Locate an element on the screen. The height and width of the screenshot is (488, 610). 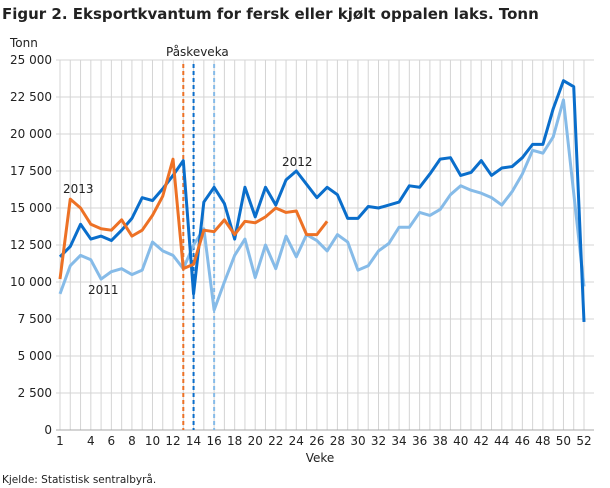
y-tick-label: 2 500 is located at coordinates (35, 393).